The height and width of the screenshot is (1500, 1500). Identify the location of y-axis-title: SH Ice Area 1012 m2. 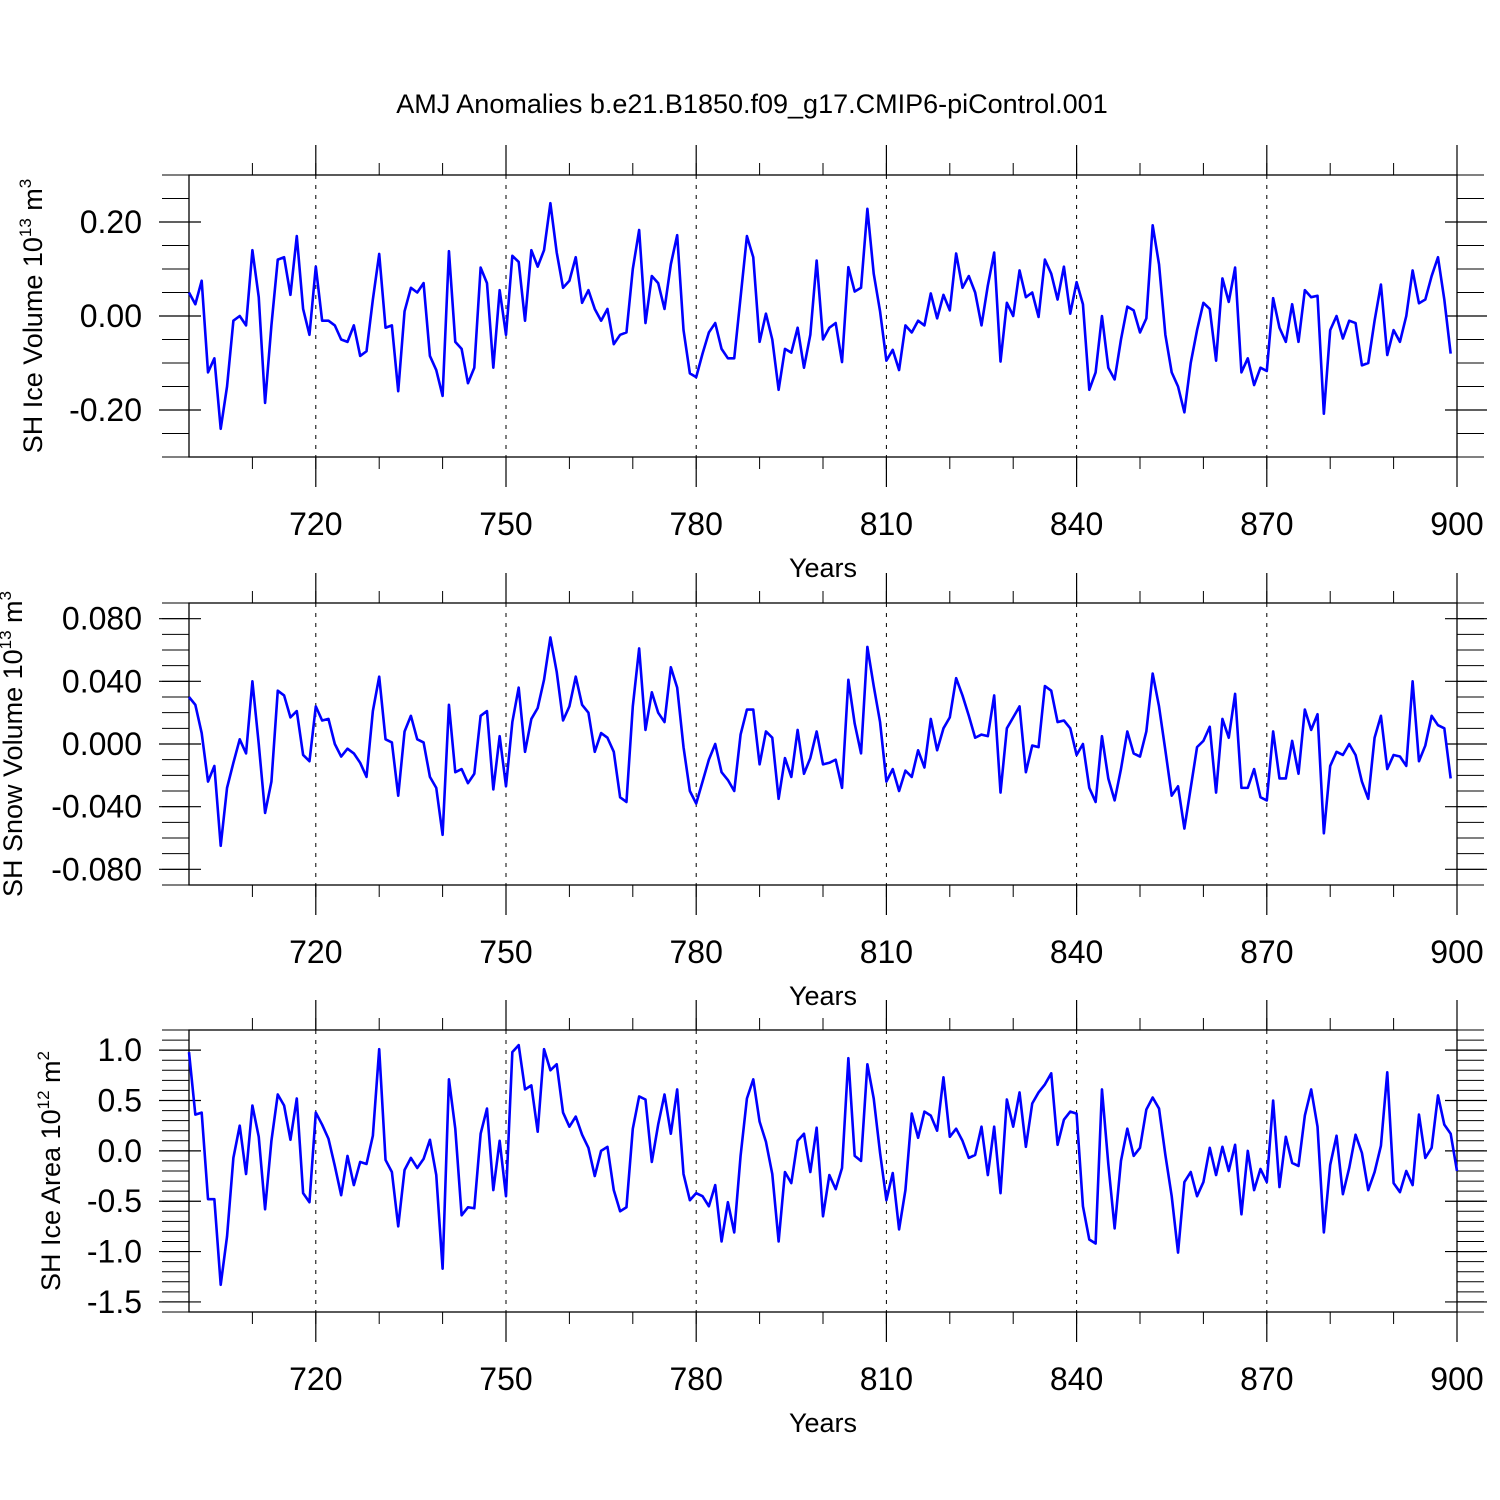
(50, 1171).